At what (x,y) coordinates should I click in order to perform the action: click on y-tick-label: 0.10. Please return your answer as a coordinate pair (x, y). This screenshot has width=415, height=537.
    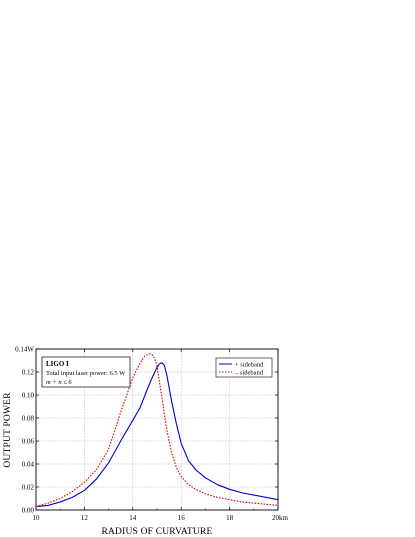
    Looking at the image, I should click on (28, 395).